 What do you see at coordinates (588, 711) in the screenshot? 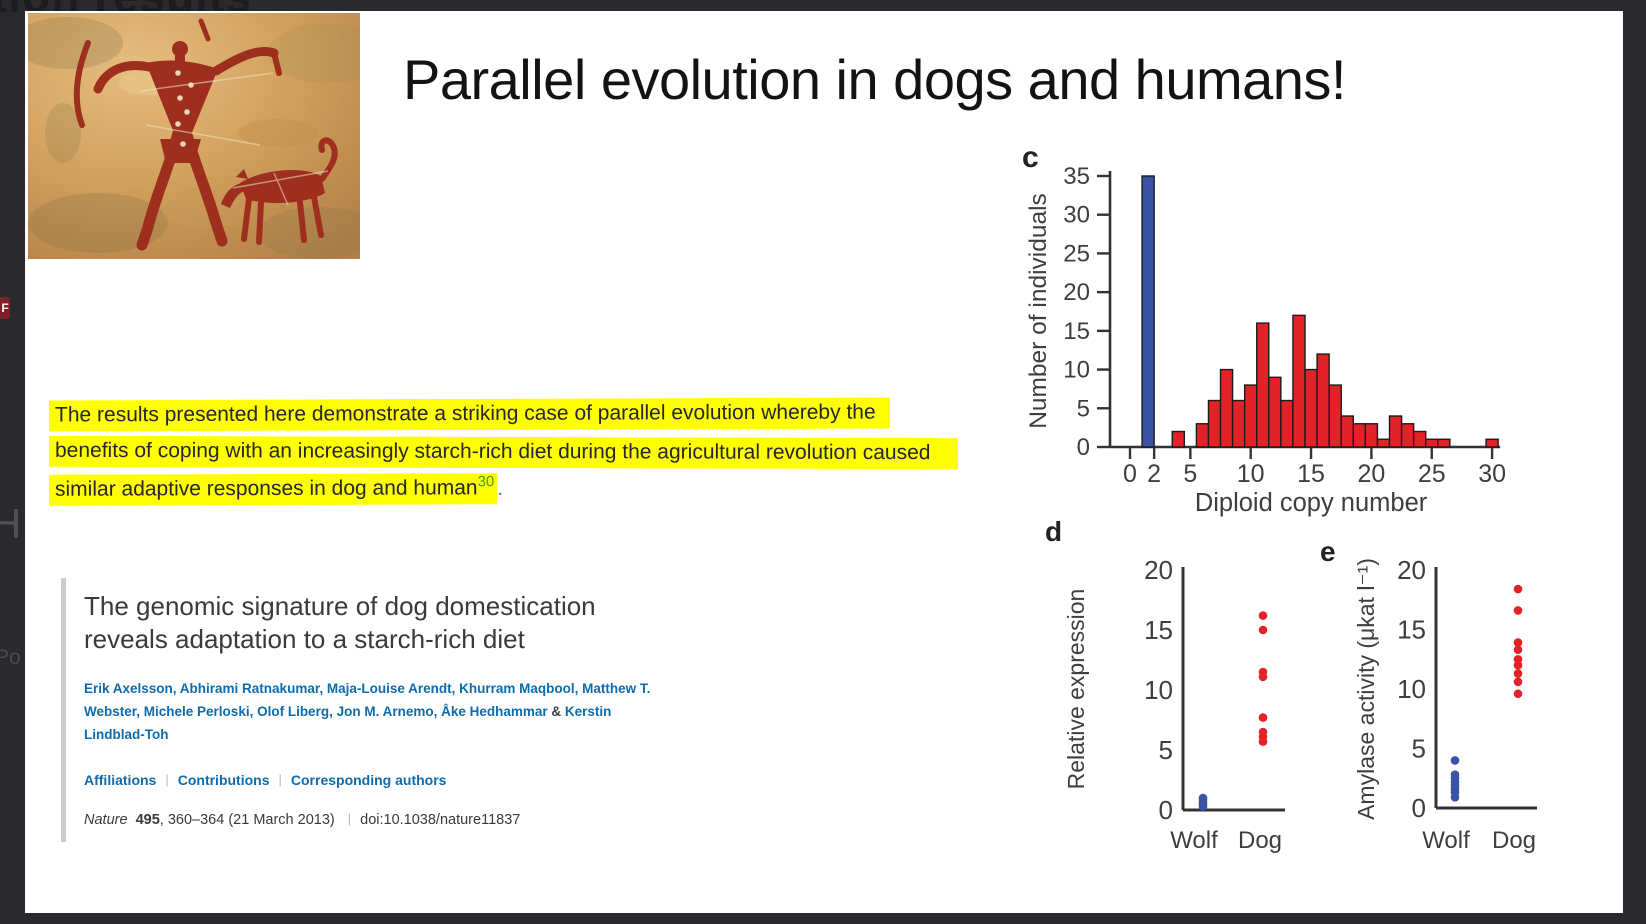
I see `authors-line-2b: Kerstin` at bounding box center [588, 711].